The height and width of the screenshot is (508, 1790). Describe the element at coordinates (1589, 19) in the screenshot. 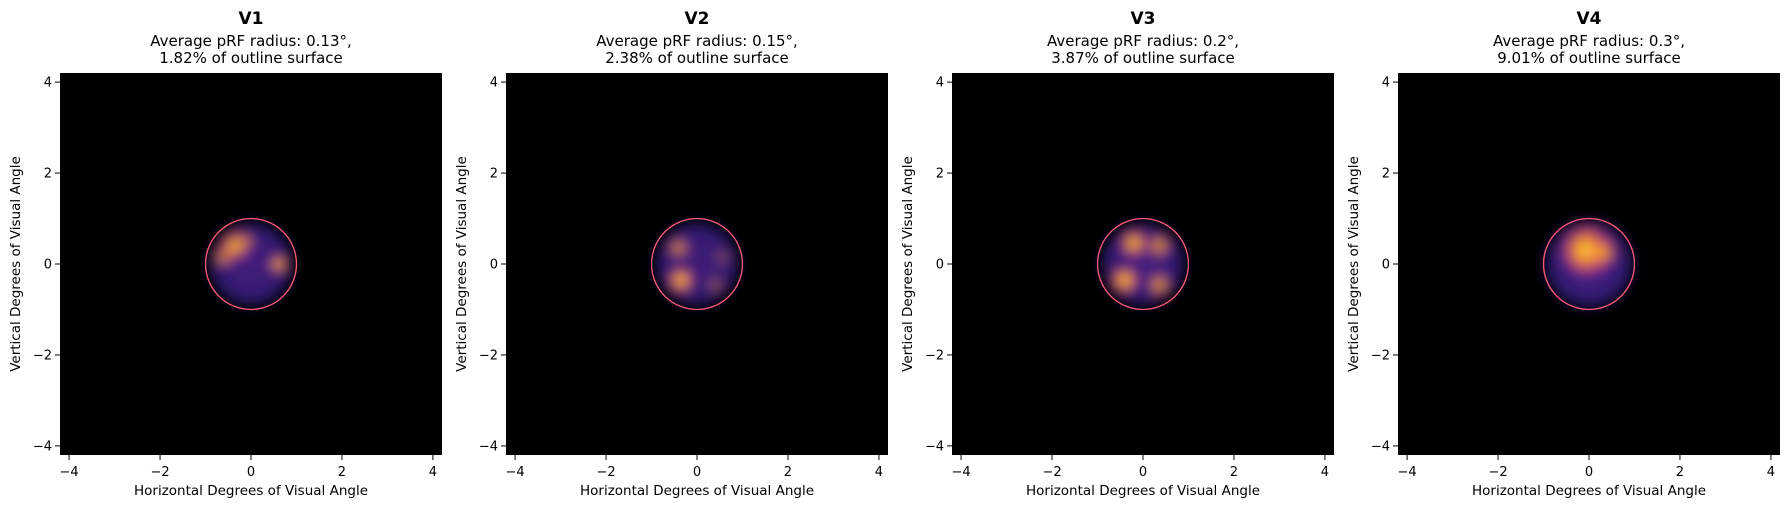

I see `panel-title: V4` at that location.